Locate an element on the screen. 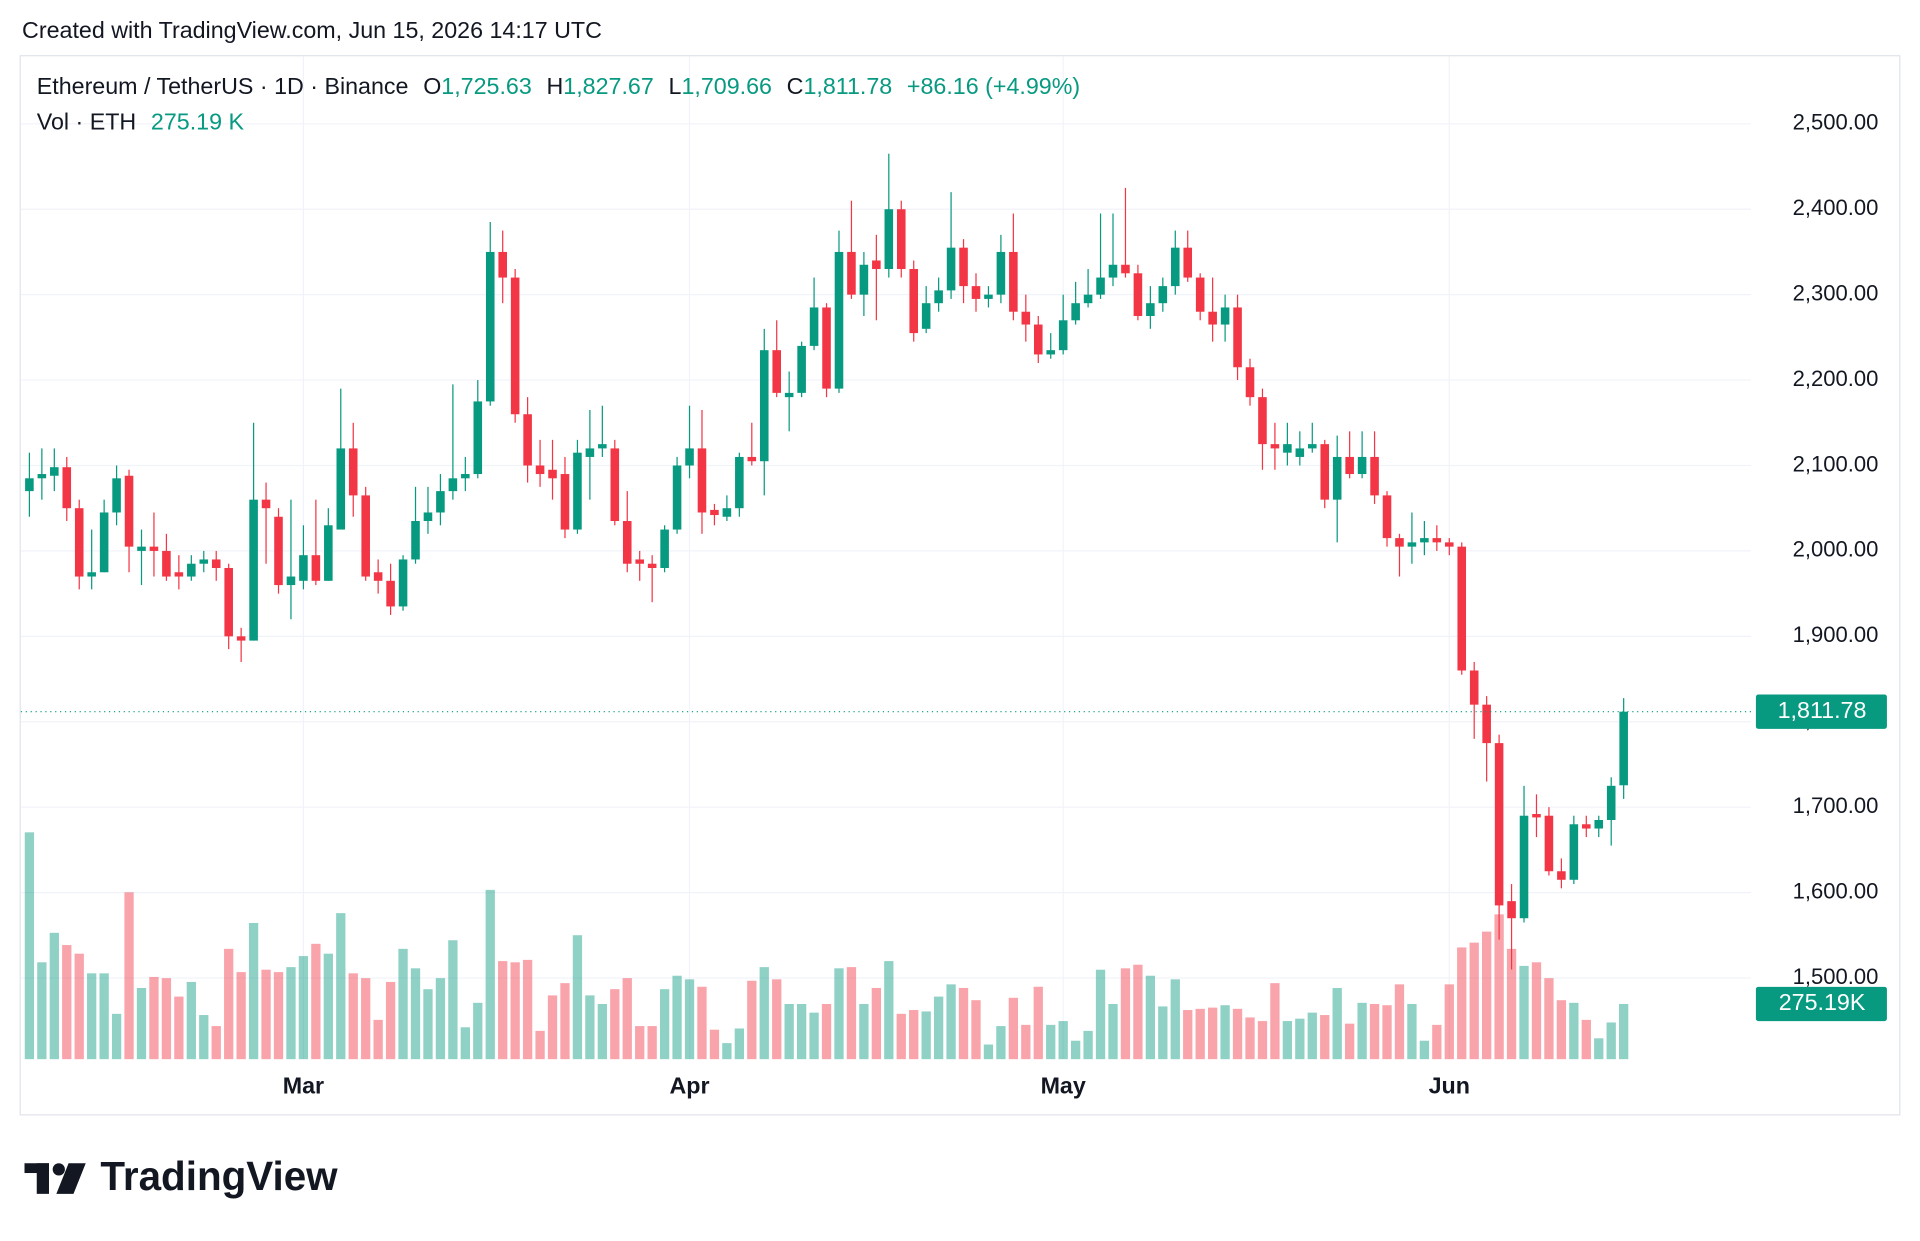 The width and height of the screenshot is (1920, 1241). volume-legend: Vol · ETH 275.19 K is located at coordinates (141, 122).